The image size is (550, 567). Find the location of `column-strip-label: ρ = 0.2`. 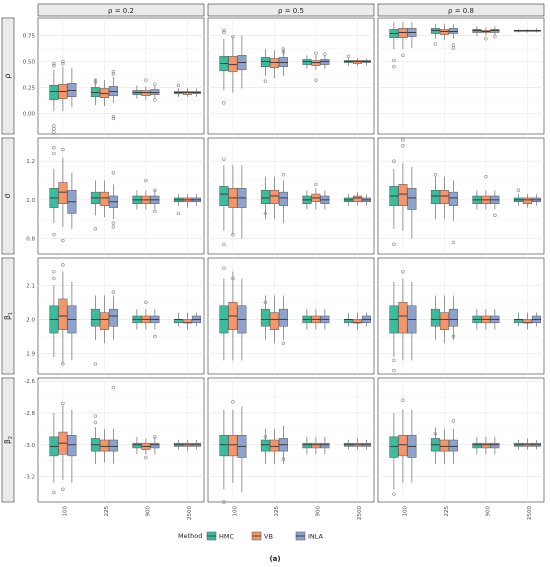

column-strip-label: ρ = 0.2 is located at coordinates (121, 11).